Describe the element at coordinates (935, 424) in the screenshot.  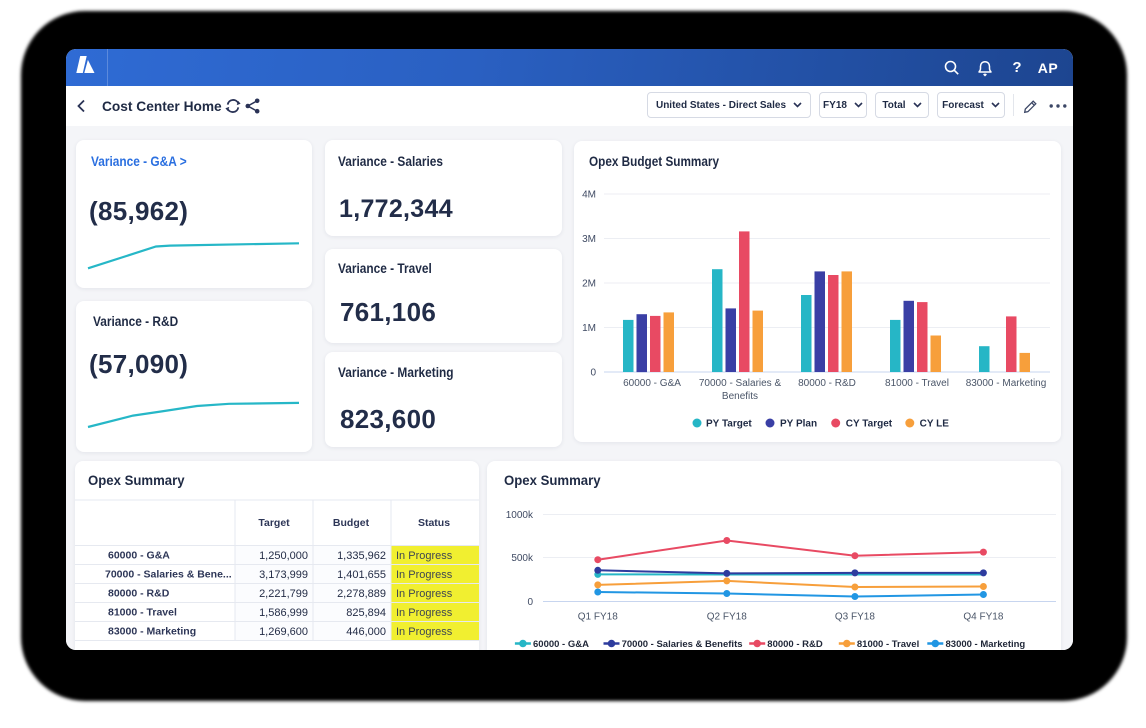
I see `svg-text: CY LE` at that location.